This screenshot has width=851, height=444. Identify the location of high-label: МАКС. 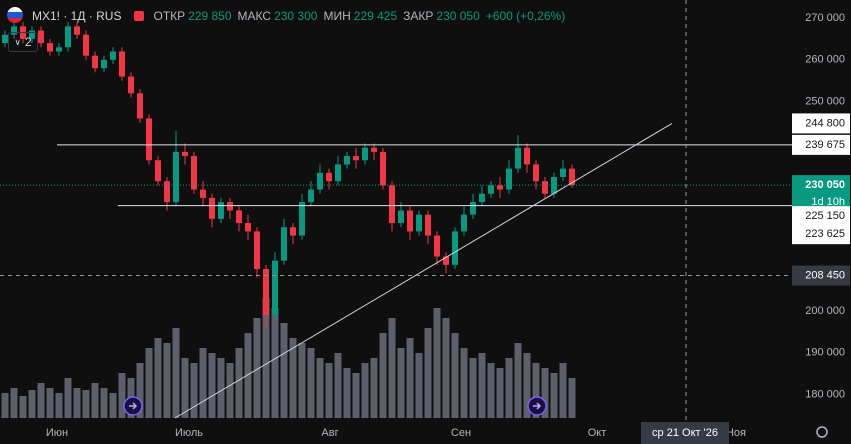
(254, 16).